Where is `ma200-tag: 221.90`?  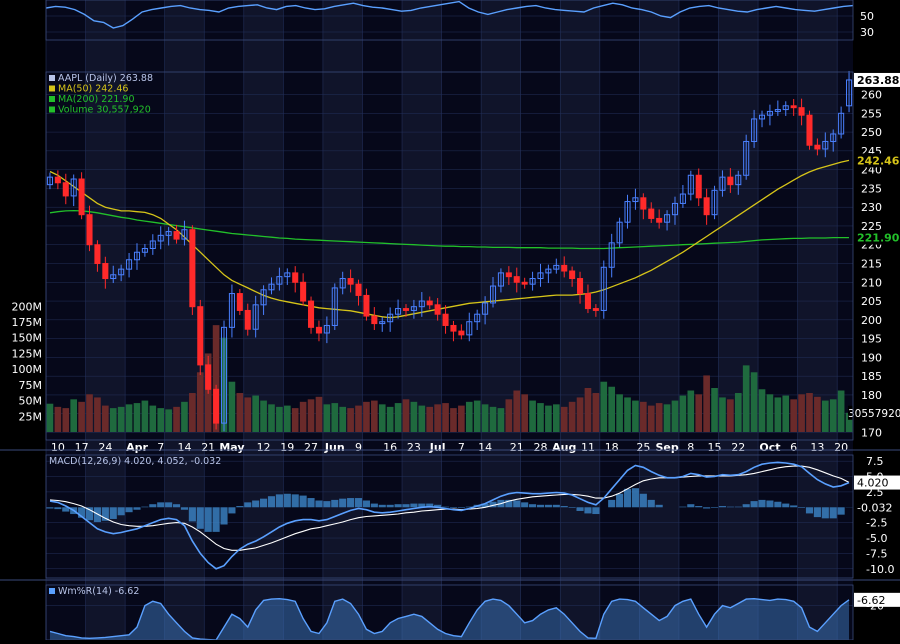
ma200-tag: 221.90 is located at coordinates (878, 238).